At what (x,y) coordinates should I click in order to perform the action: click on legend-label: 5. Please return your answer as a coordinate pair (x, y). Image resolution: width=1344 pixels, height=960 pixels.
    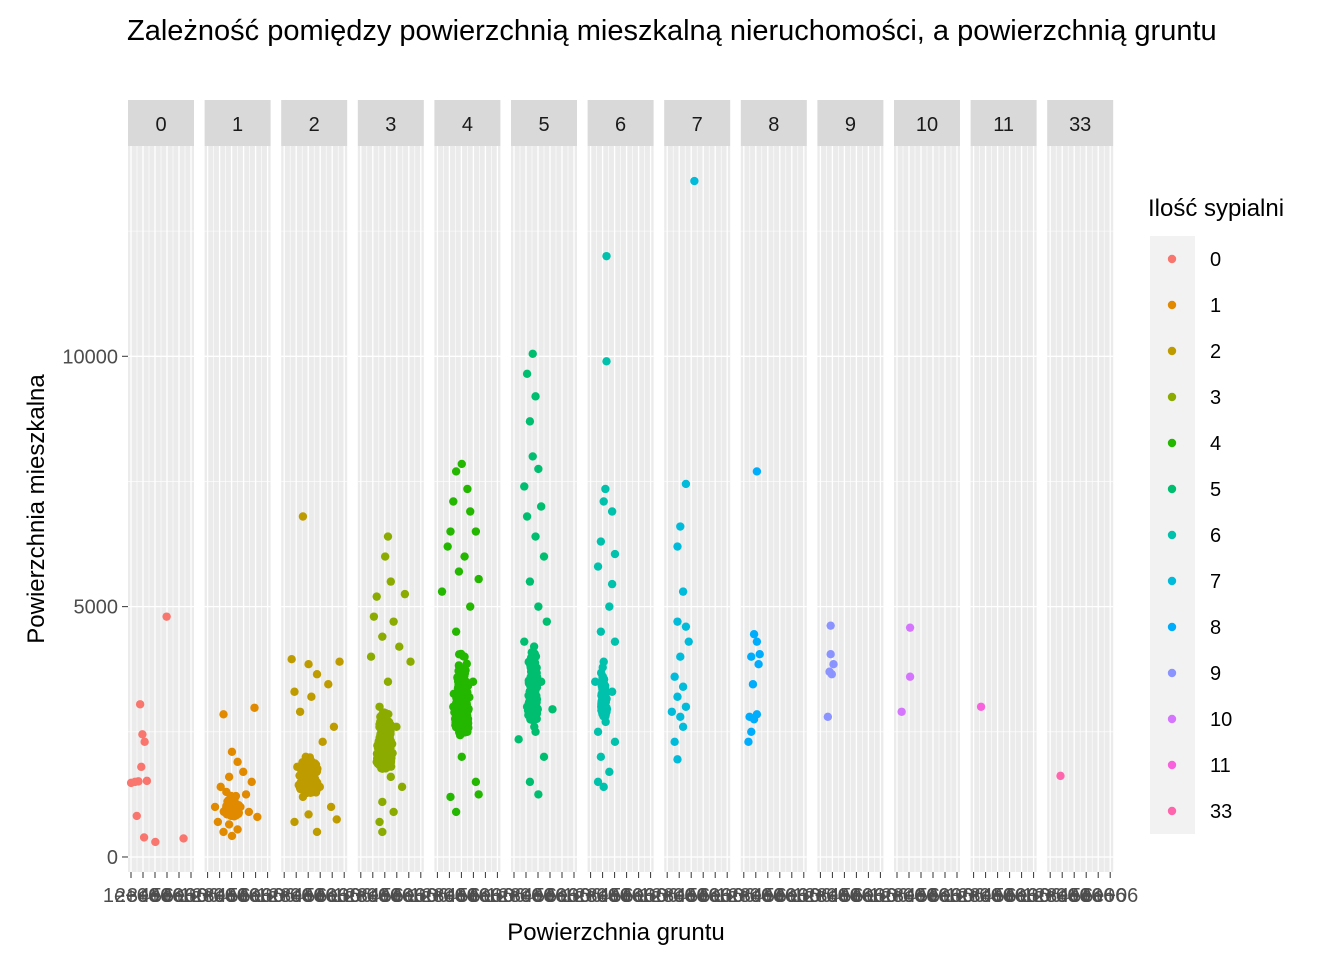
    Looking at the image, I should click on (1215, 490).